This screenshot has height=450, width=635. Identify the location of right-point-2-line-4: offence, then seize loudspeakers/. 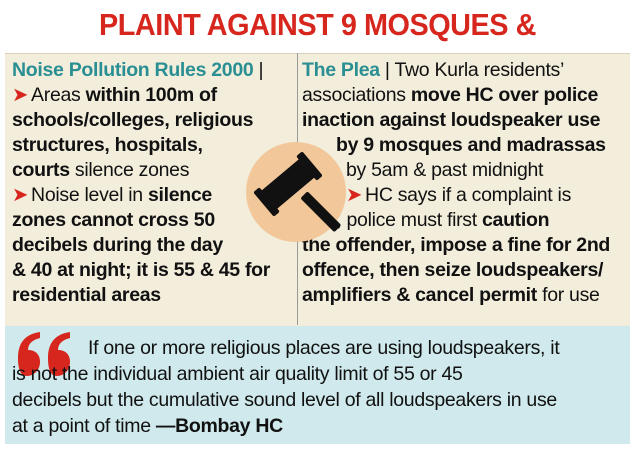
(453, 270).